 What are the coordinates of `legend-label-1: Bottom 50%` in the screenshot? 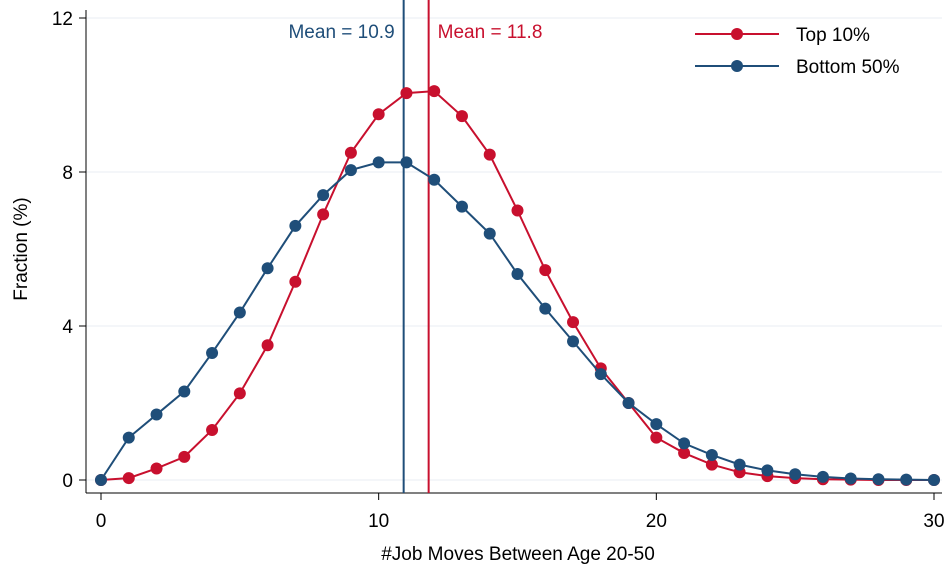 It's located at (848, 67).